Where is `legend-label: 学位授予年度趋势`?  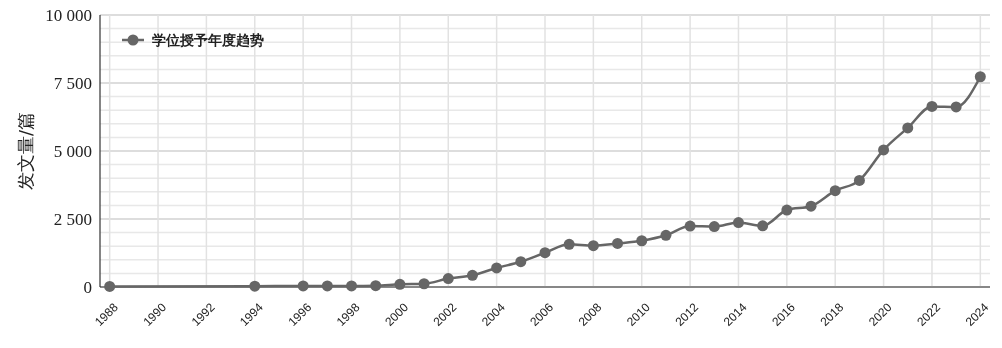
legend-label: 学位授予年度趋势 is located at coordinates (208, 39).